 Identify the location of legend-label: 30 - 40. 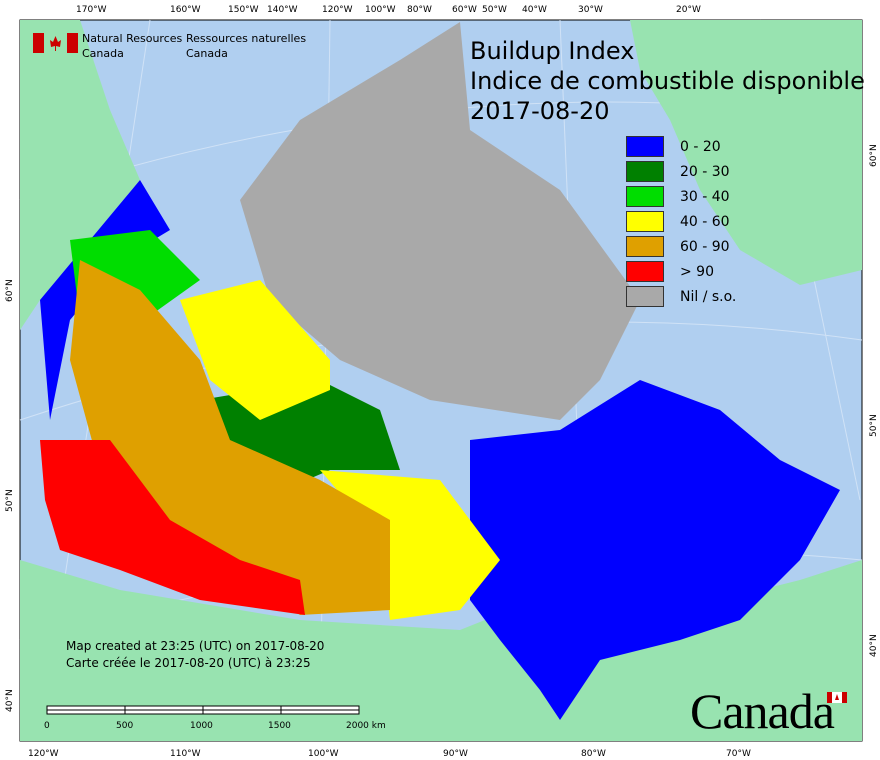
(705, 196).